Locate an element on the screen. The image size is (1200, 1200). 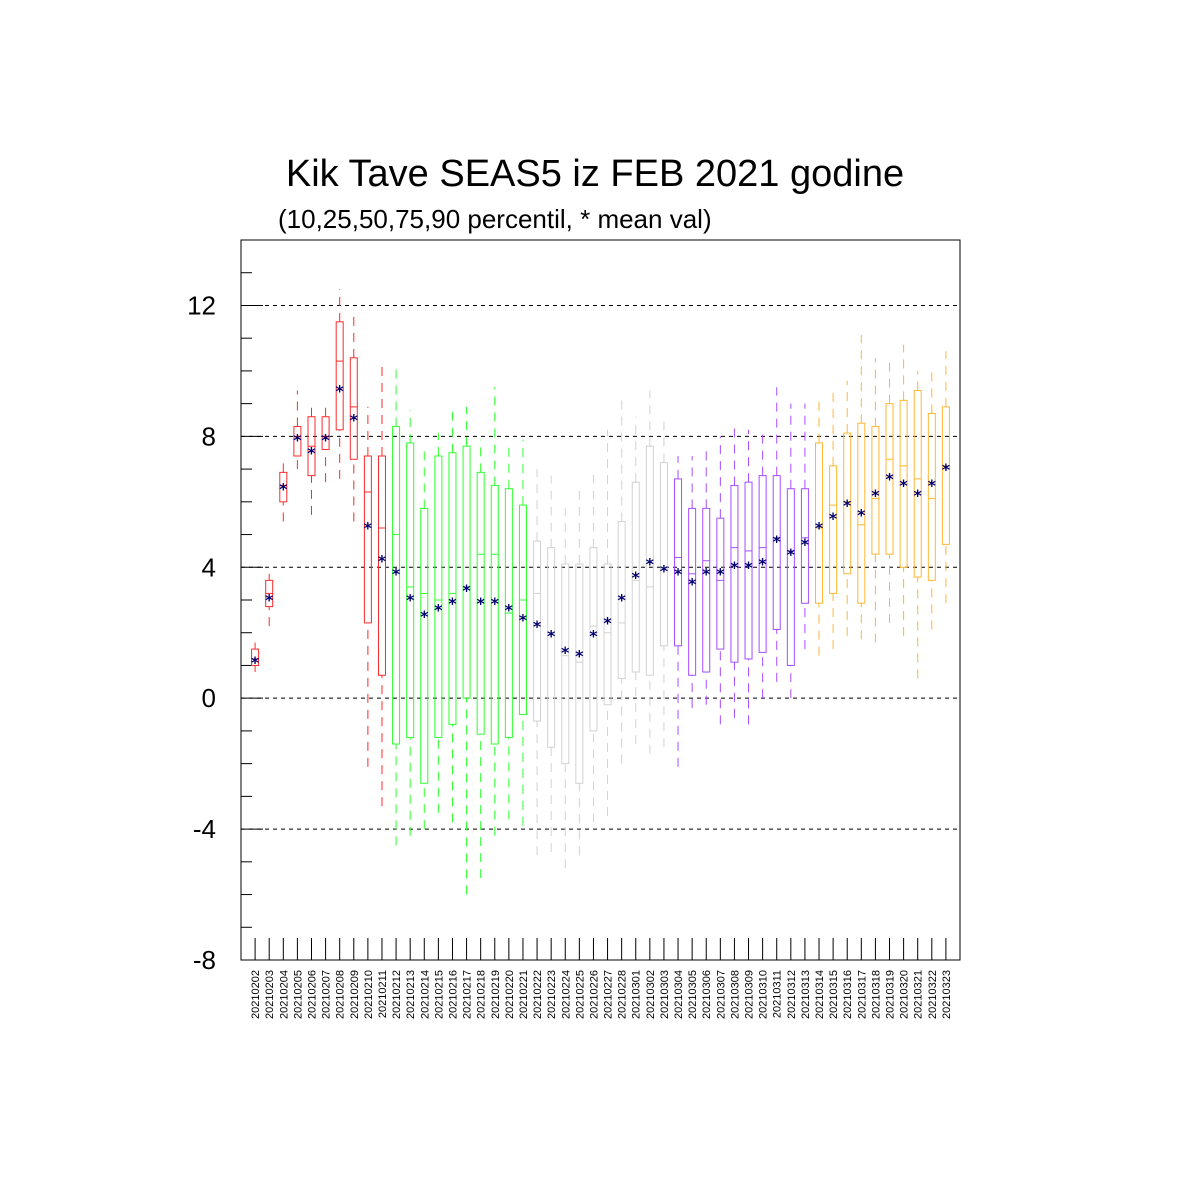
x-tick-label: 20210209 is located at coordinates (355, 994).